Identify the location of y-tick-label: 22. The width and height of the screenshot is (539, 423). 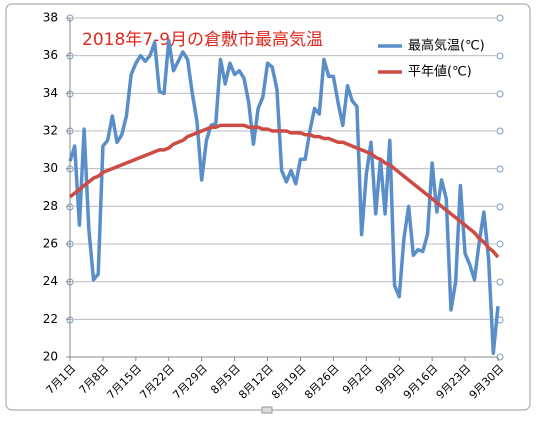
(50, 319).